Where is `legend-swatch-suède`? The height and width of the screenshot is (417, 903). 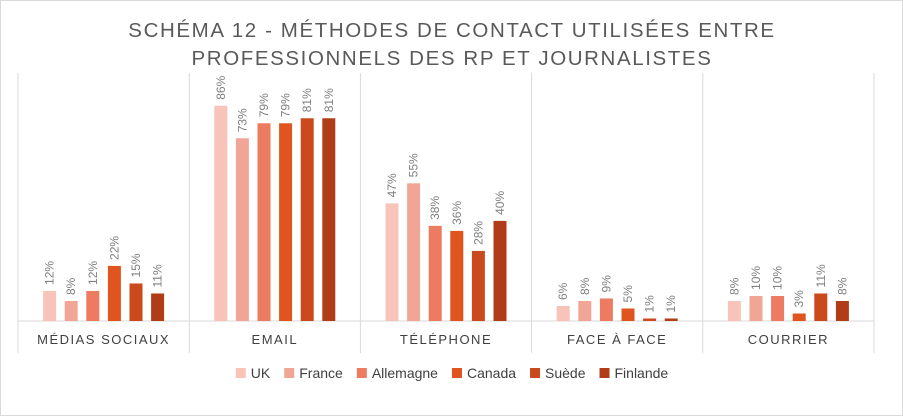
legend-swatch-suède is located at coordinates (535, 373).